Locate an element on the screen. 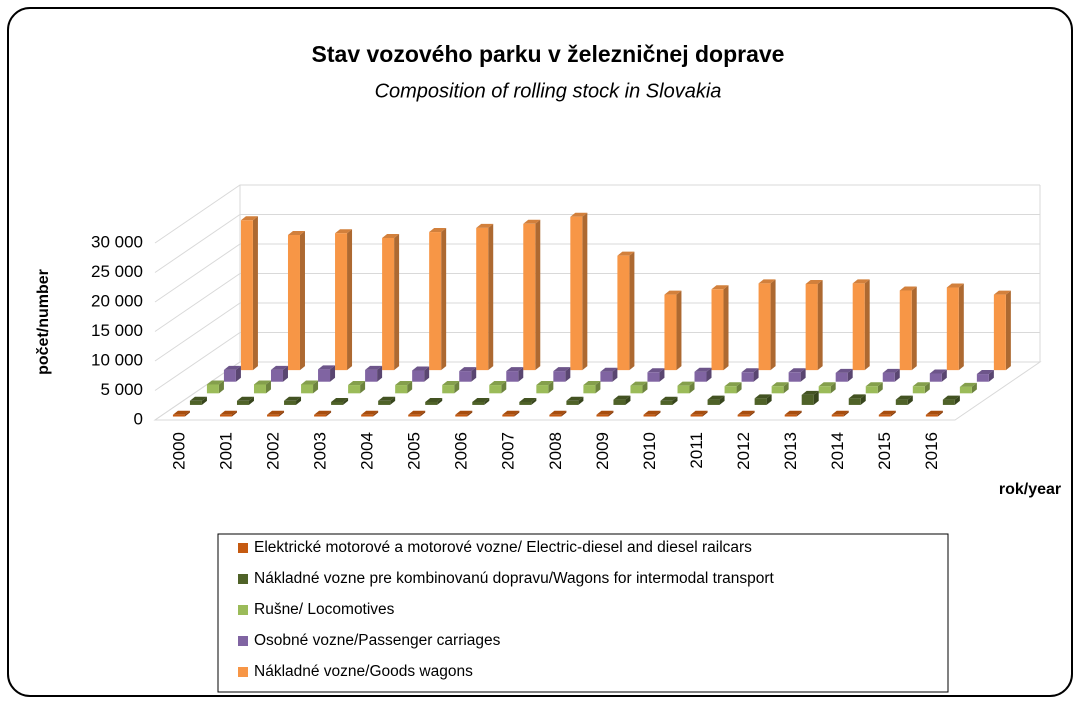 Image resolution: width=1080 pixels, height=704 pixels. y-tick-label: 30 000 is located at coordinates (117, 241).